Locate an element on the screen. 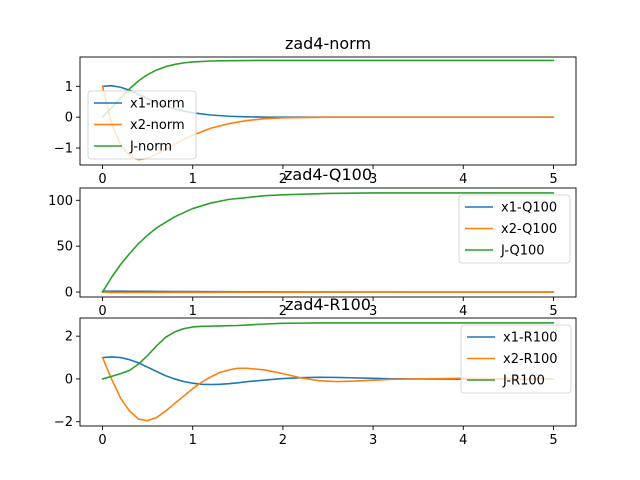  legend-entry-J-norm: J-norm is located at coordinates (150, 147).